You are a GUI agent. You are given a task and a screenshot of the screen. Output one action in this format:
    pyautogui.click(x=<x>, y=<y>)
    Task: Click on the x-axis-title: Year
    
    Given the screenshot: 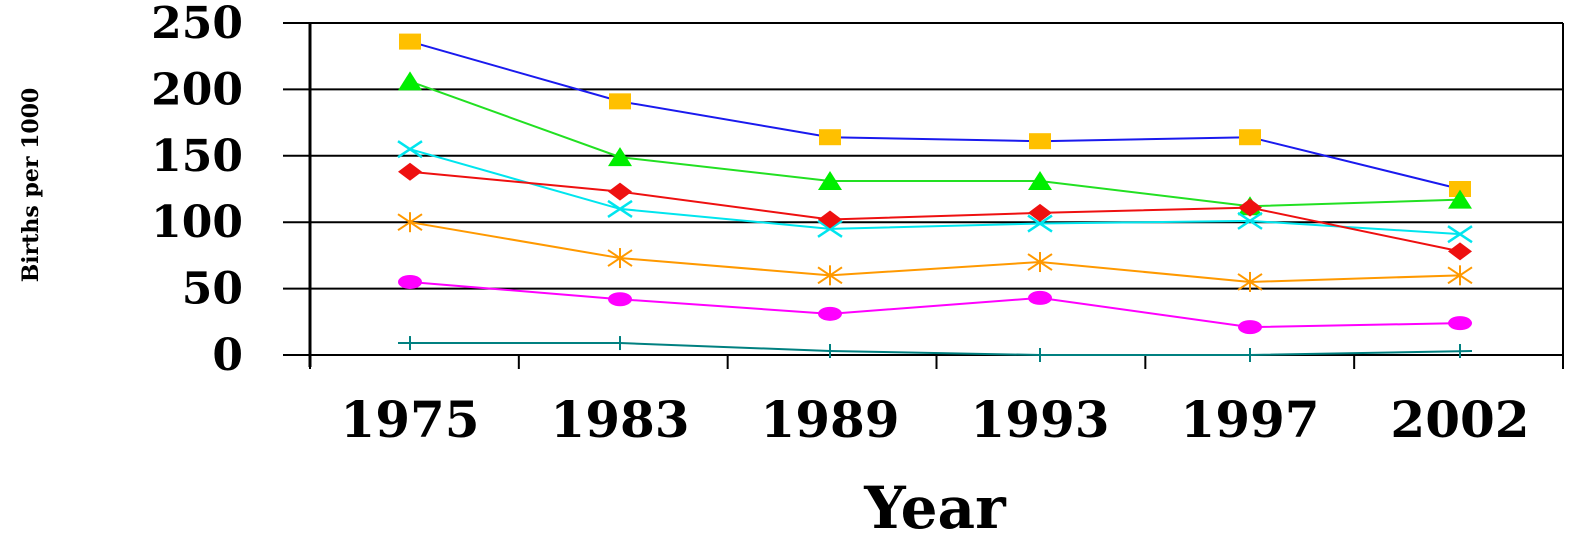 What is the action you would take?
    pyautogui.click(x=935, y=506)
    